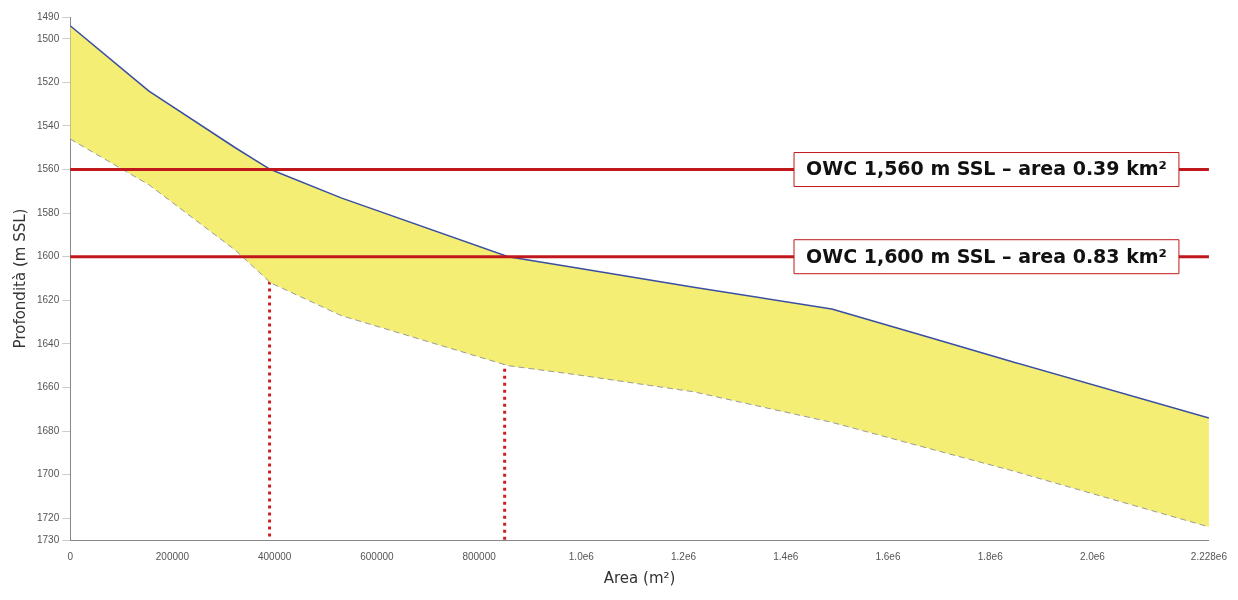 The image size is (1238, 600). What do you see at coordinates (48, 474) in the screenshot?
I see `y-tick-label: 1700` at bounding box center [48, 474].